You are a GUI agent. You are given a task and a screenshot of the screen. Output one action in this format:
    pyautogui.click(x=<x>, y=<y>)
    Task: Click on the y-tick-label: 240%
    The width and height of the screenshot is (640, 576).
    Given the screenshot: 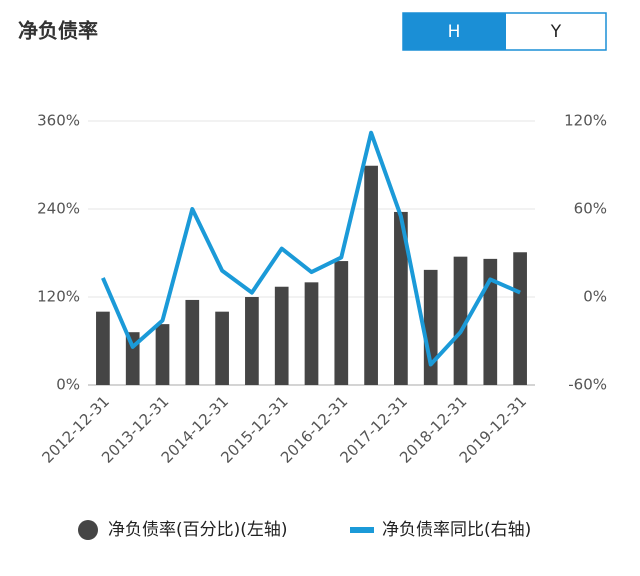 What is the action you would take?
    pyautogui.click(x=58, y=209)
    